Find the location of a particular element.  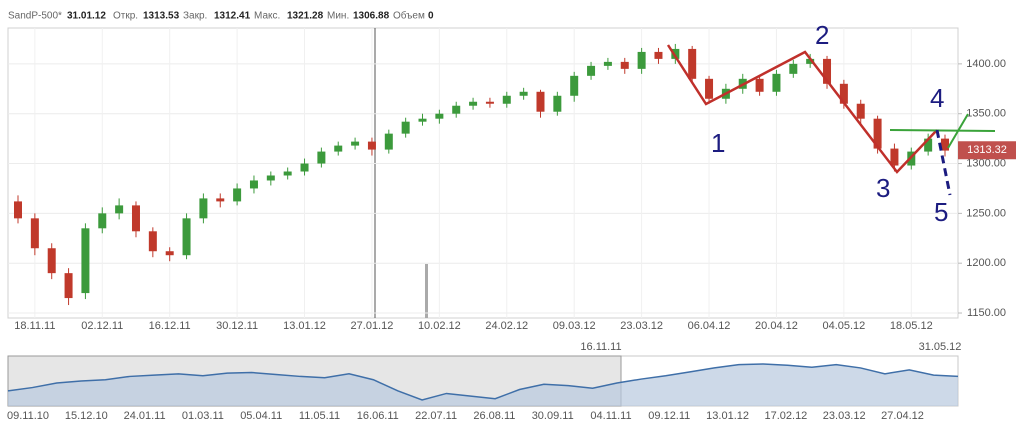

wave-label: 3 is located at coordinates (883, 188).